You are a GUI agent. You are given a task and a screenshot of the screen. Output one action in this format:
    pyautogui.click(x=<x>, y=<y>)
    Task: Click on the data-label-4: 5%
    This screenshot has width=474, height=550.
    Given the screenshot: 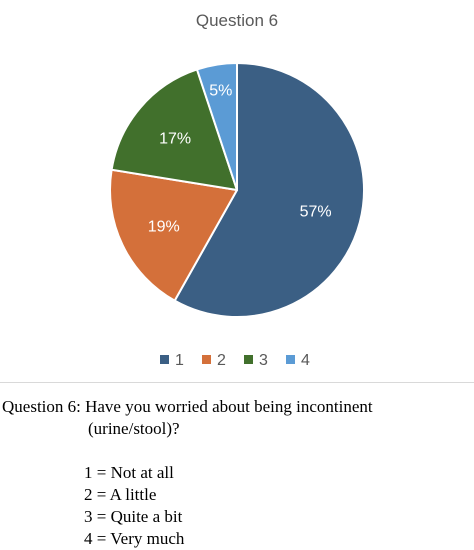 What is the action you would take?
    pyautogui.click(x=220, y=91)
    